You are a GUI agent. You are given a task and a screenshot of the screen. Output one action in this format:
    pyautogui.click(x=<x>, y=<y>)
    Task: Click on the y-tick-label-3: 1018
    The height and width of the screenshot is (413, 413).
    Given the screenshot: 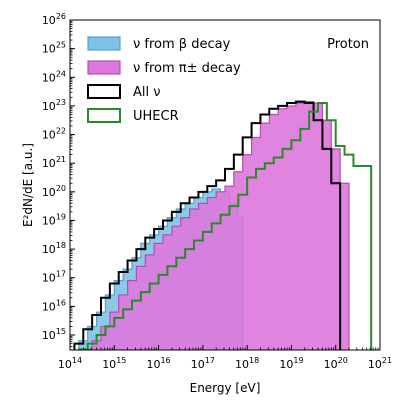 What is the action you would take?
    pyautogui.click(x=54, y=248)
    